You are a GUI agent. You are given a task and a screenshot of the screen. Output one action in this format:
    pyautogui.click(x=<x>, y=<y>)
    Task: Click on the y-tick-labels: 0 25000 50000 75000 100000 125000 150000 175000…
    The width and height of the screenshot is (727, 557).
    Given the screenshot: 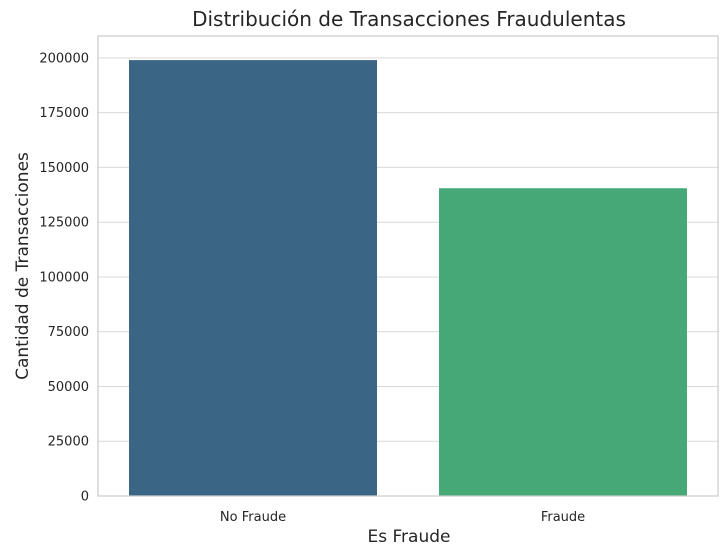 What is the action you would take?
    pyautogui.click(x=64, y=277)
    